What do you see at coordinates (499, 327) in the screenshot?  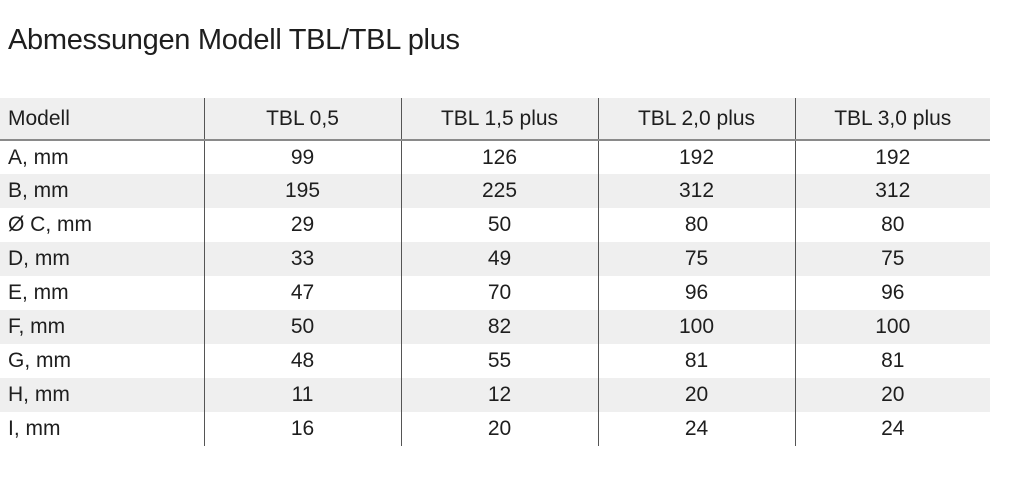 I see `table-cell: 82` at bounding box center [499, 327].